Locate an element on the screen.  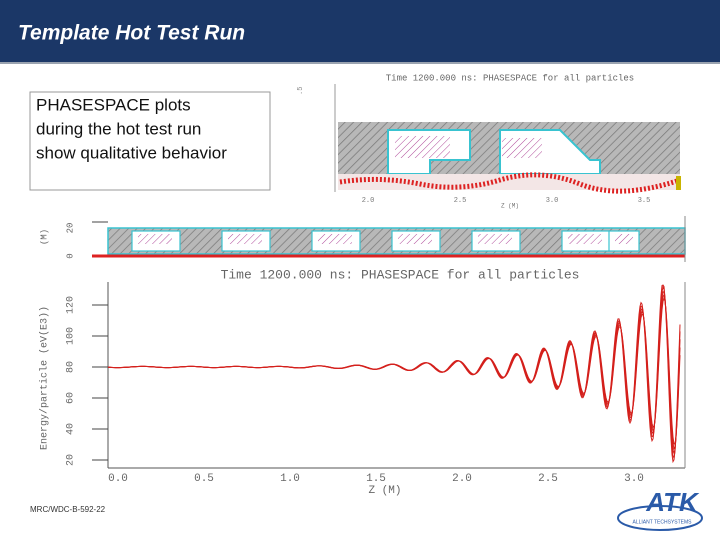
text-line: during the hot test run is located at coordinates (118, 128).